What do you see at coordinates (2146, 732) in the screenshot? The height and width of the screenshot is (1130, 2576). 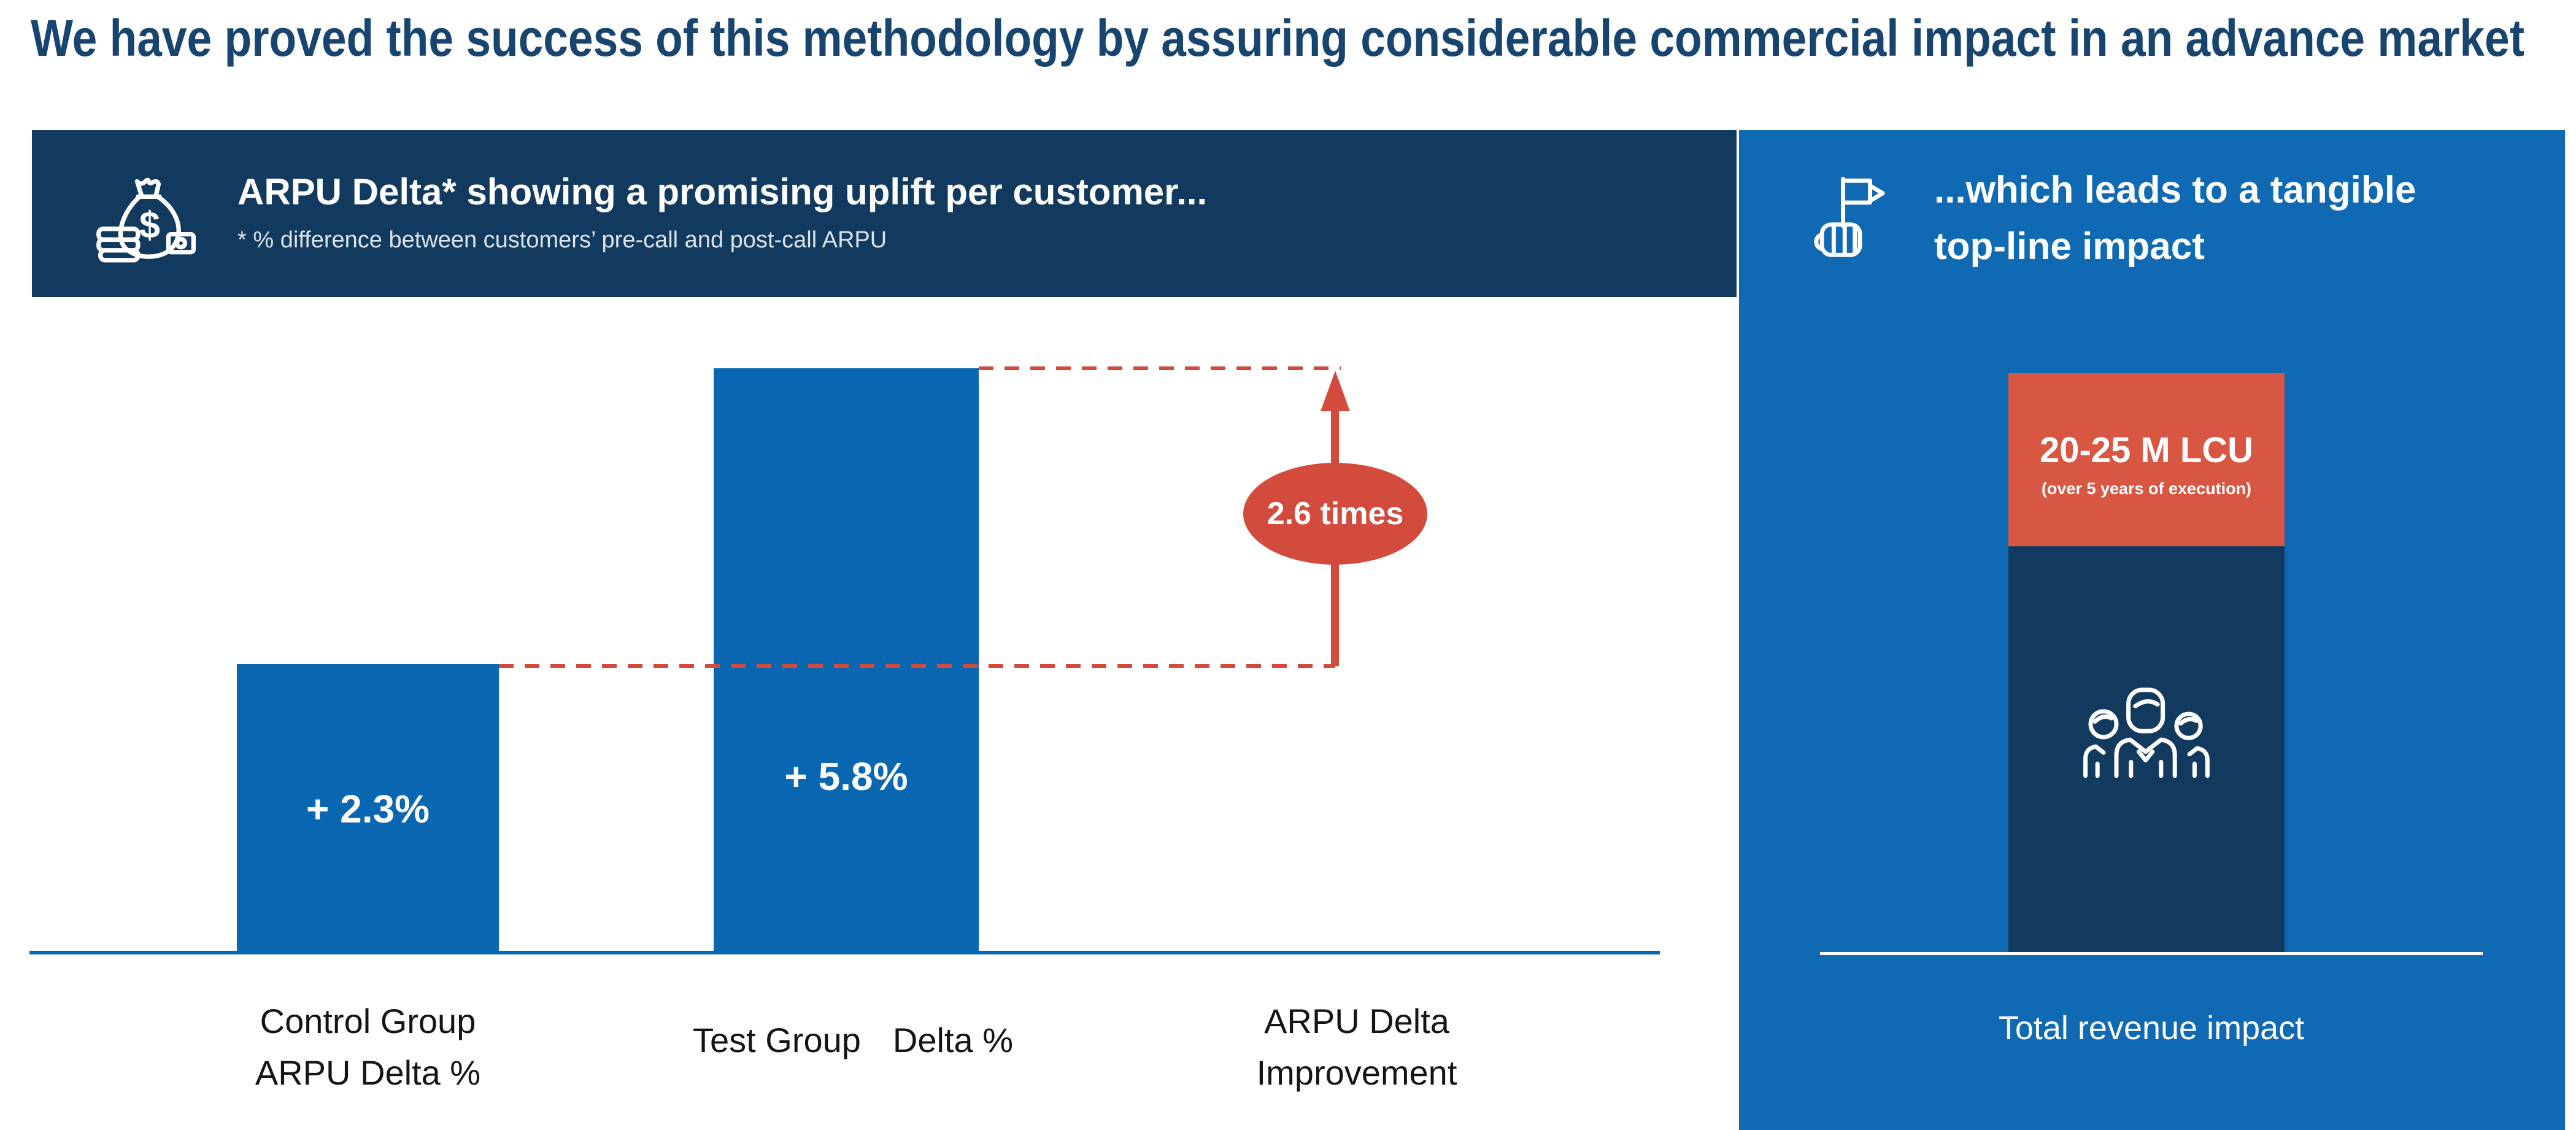 I see `people-group-icon` at bounding box center [2146, 732].